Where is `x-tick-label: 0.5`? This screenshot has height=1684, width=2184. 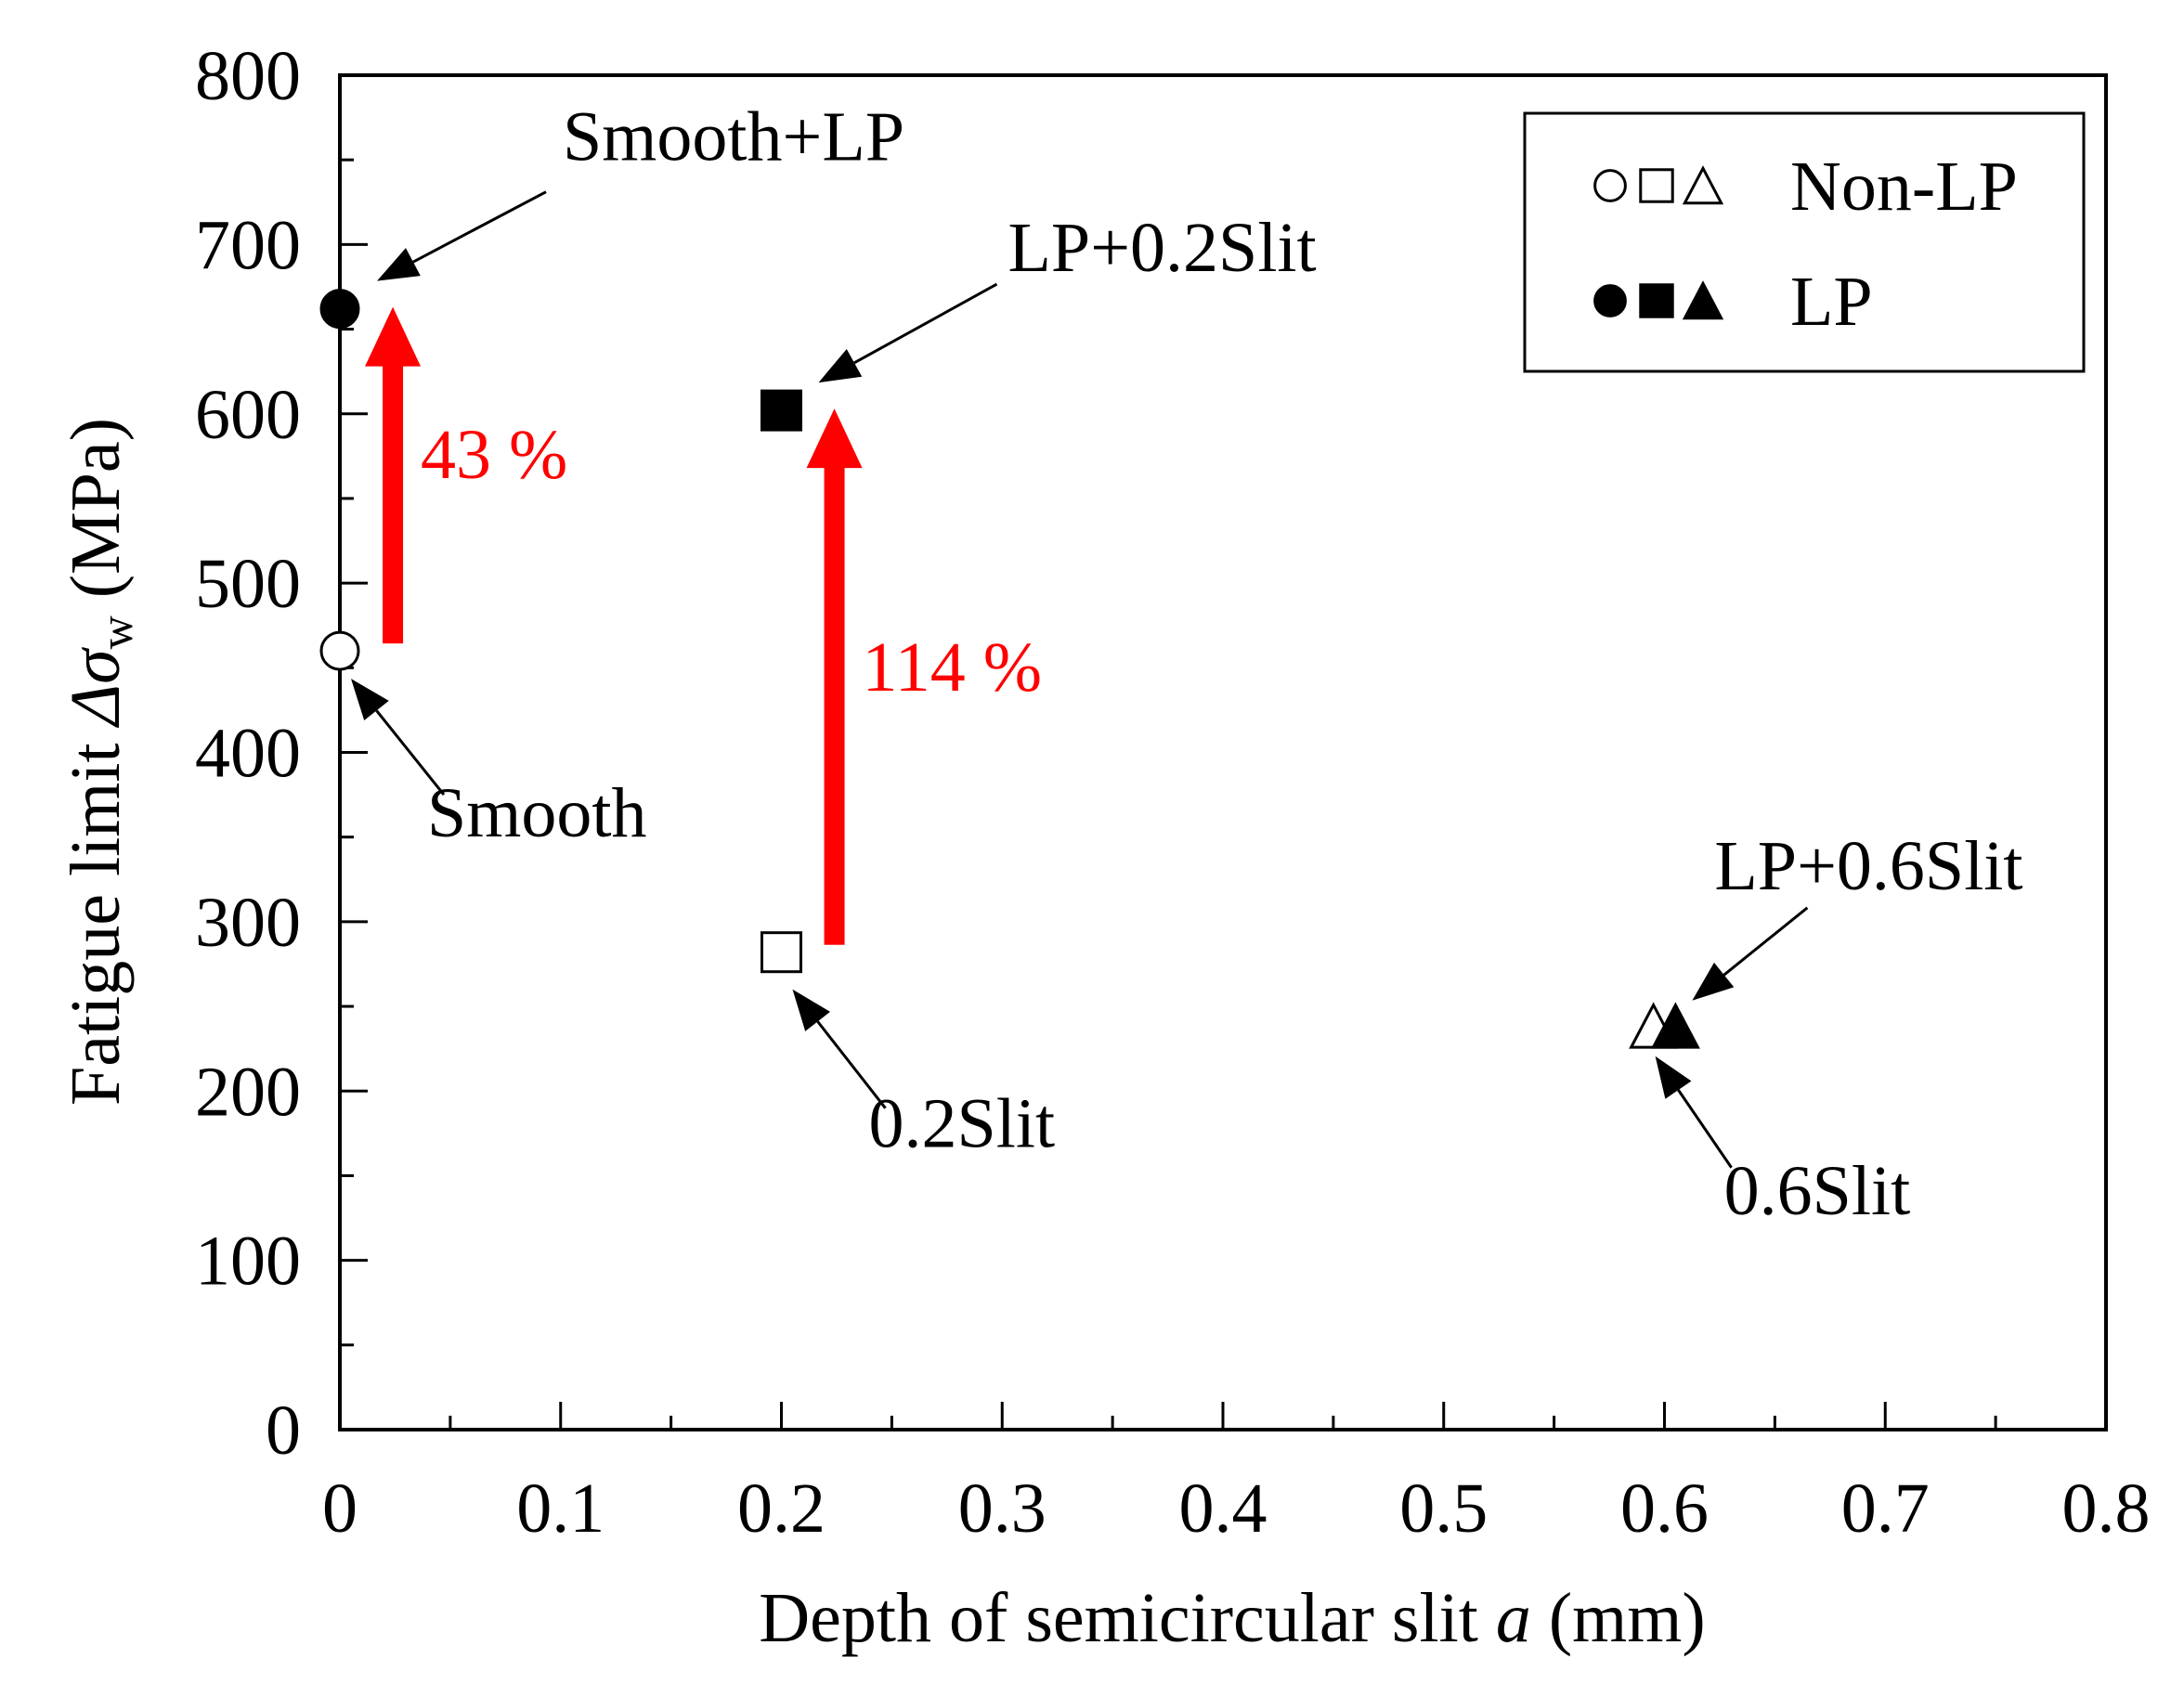
x-tick-label: 0.5 is located at coordinates (1443, 1509).